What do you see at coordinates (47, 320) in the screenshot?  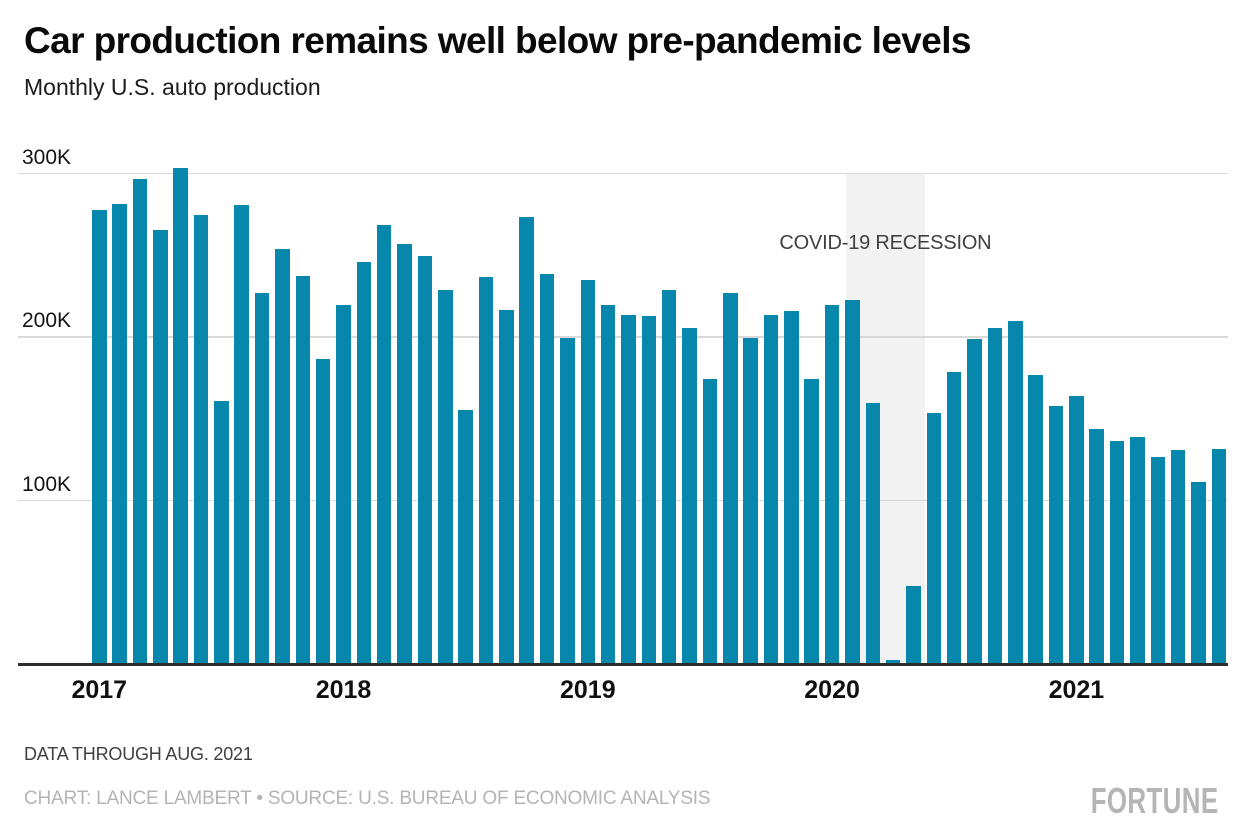 I see `y-axis-tick-label: 200K` at bounding box center [47, 320].